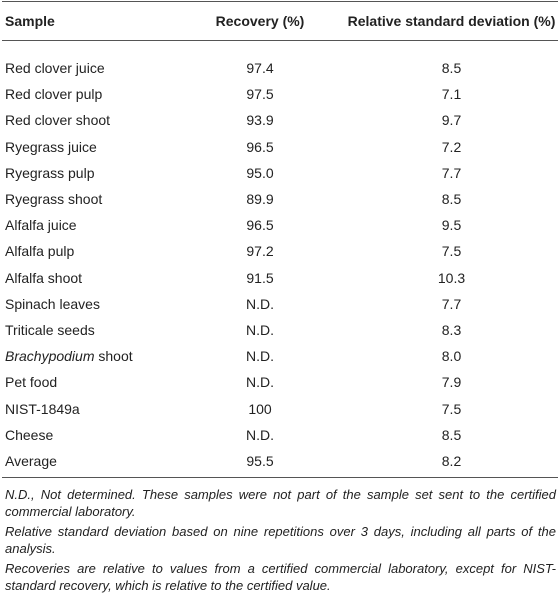 The height and width of the screenshot is (615, 560). Describe the element at coordinates (451, 277) in the screenshot. I see `table-cell: 10.3` at that location.